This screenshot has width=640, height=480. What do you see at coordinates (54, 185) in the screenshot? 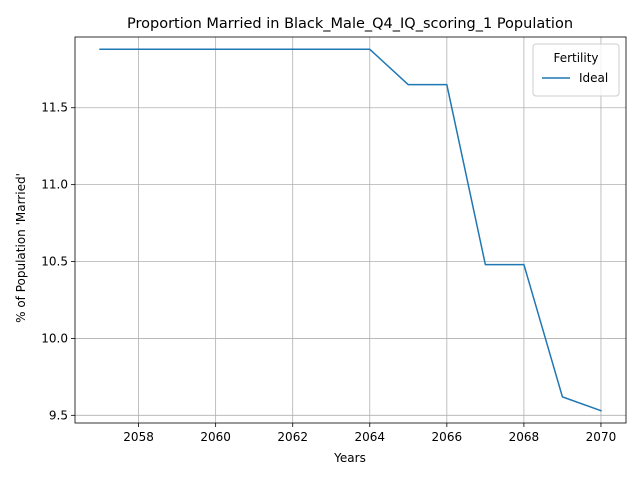
I see `y-tick-label: 11.0` at bounding box center [54, 185].